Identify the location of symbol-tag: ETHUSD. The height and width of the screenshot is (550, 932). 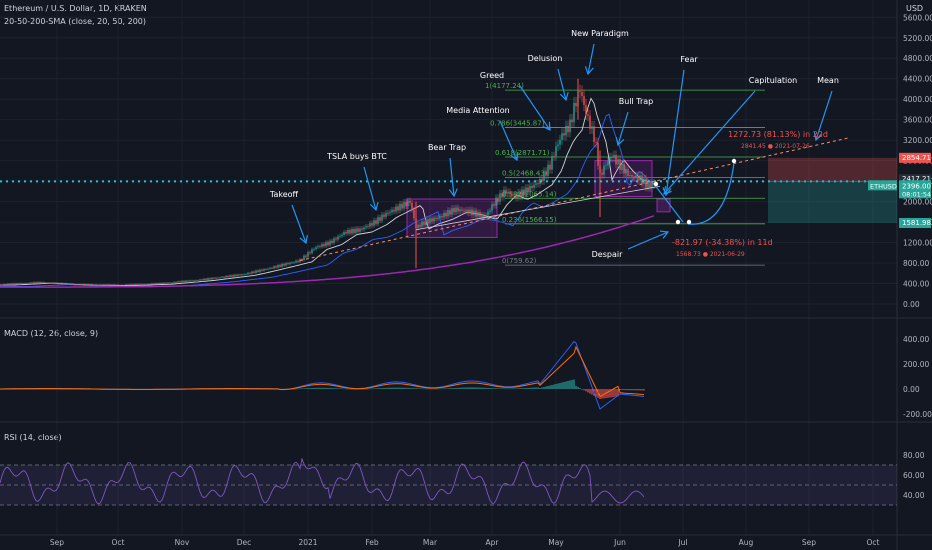
(883, 186).